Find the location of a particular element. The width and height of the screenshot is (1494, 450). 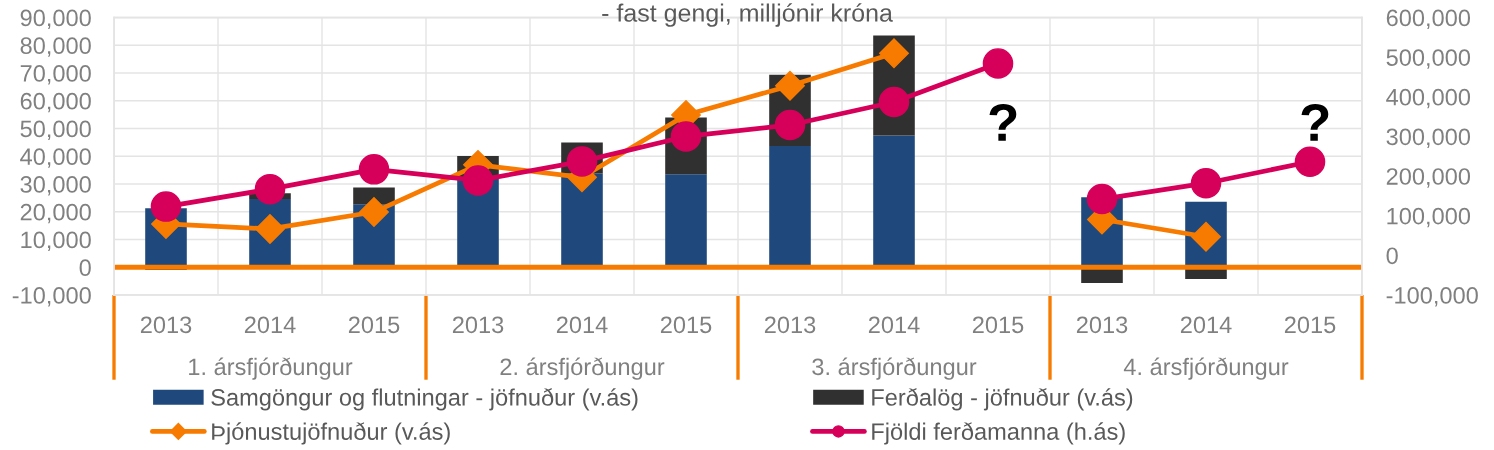

y2-tick-label: 200,000 is located at coordinates (1428, 178).